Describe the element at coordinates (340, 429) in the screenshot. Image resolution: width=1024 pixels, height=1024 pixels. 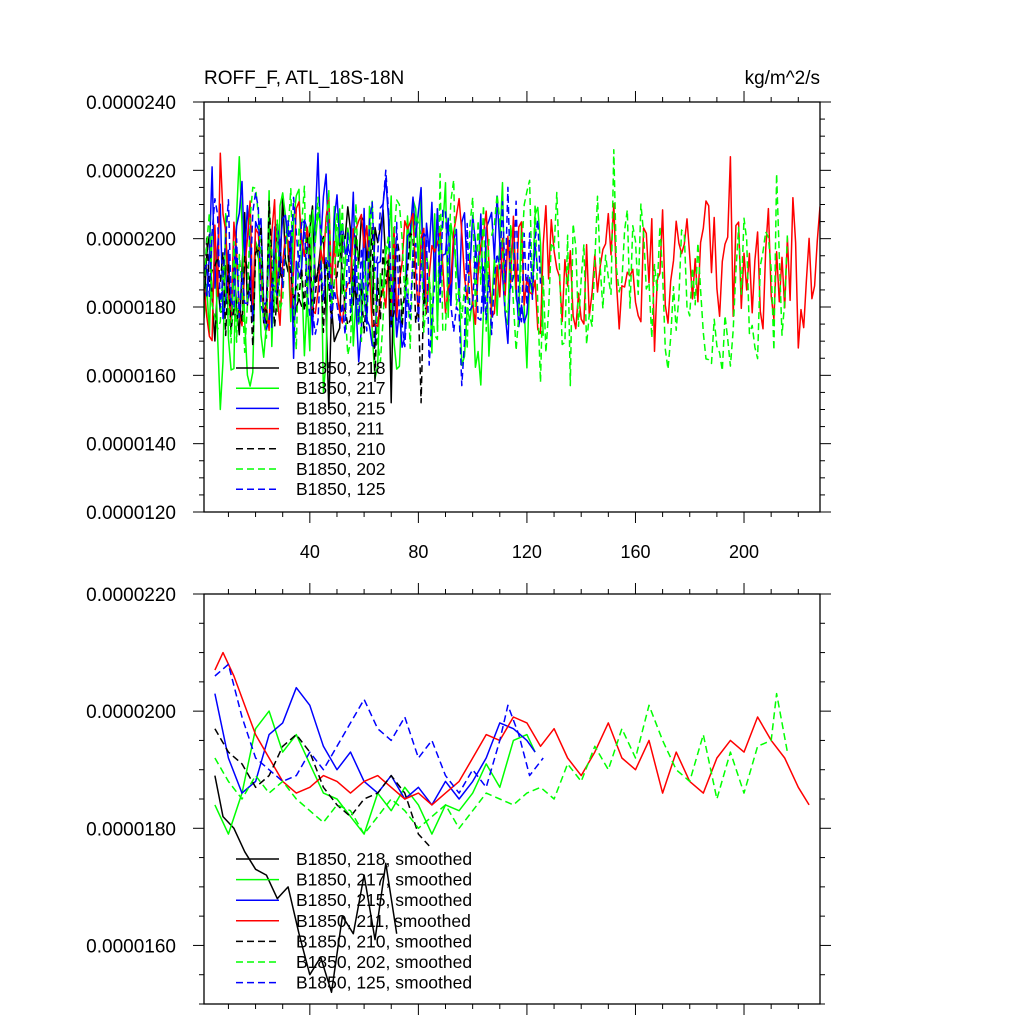
I see `legend-label: B1850, 211` at that location.